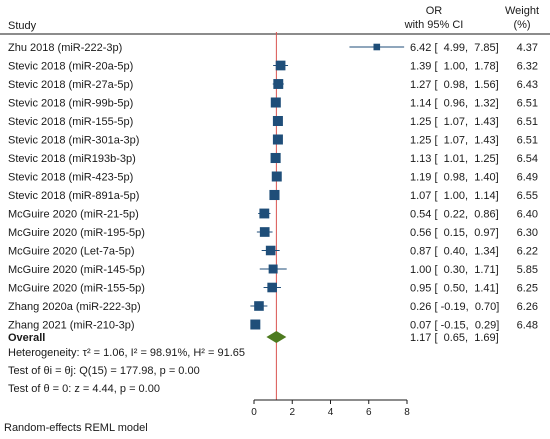  What do you see at coordinates (454, 178) in the screenshot?
I see `study-or-ci: 1.19 [ 0.98, 1.40]` at bounding box center [454, 178].